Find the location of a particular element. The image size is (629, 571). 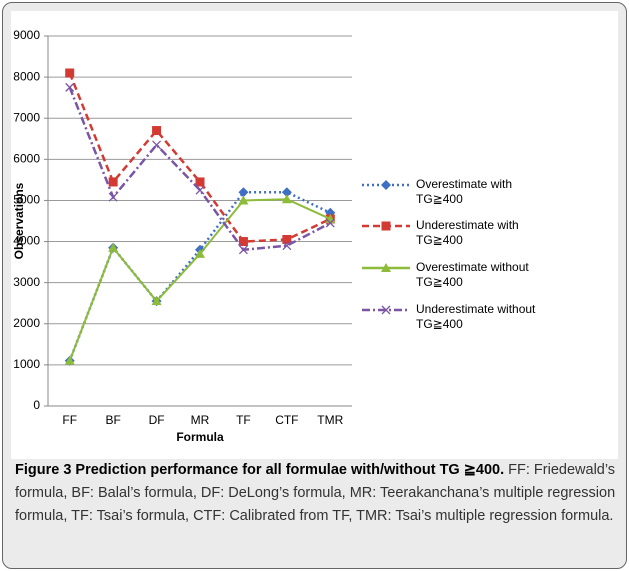

x-tick-label: MR is located at coordinates (200, 420).